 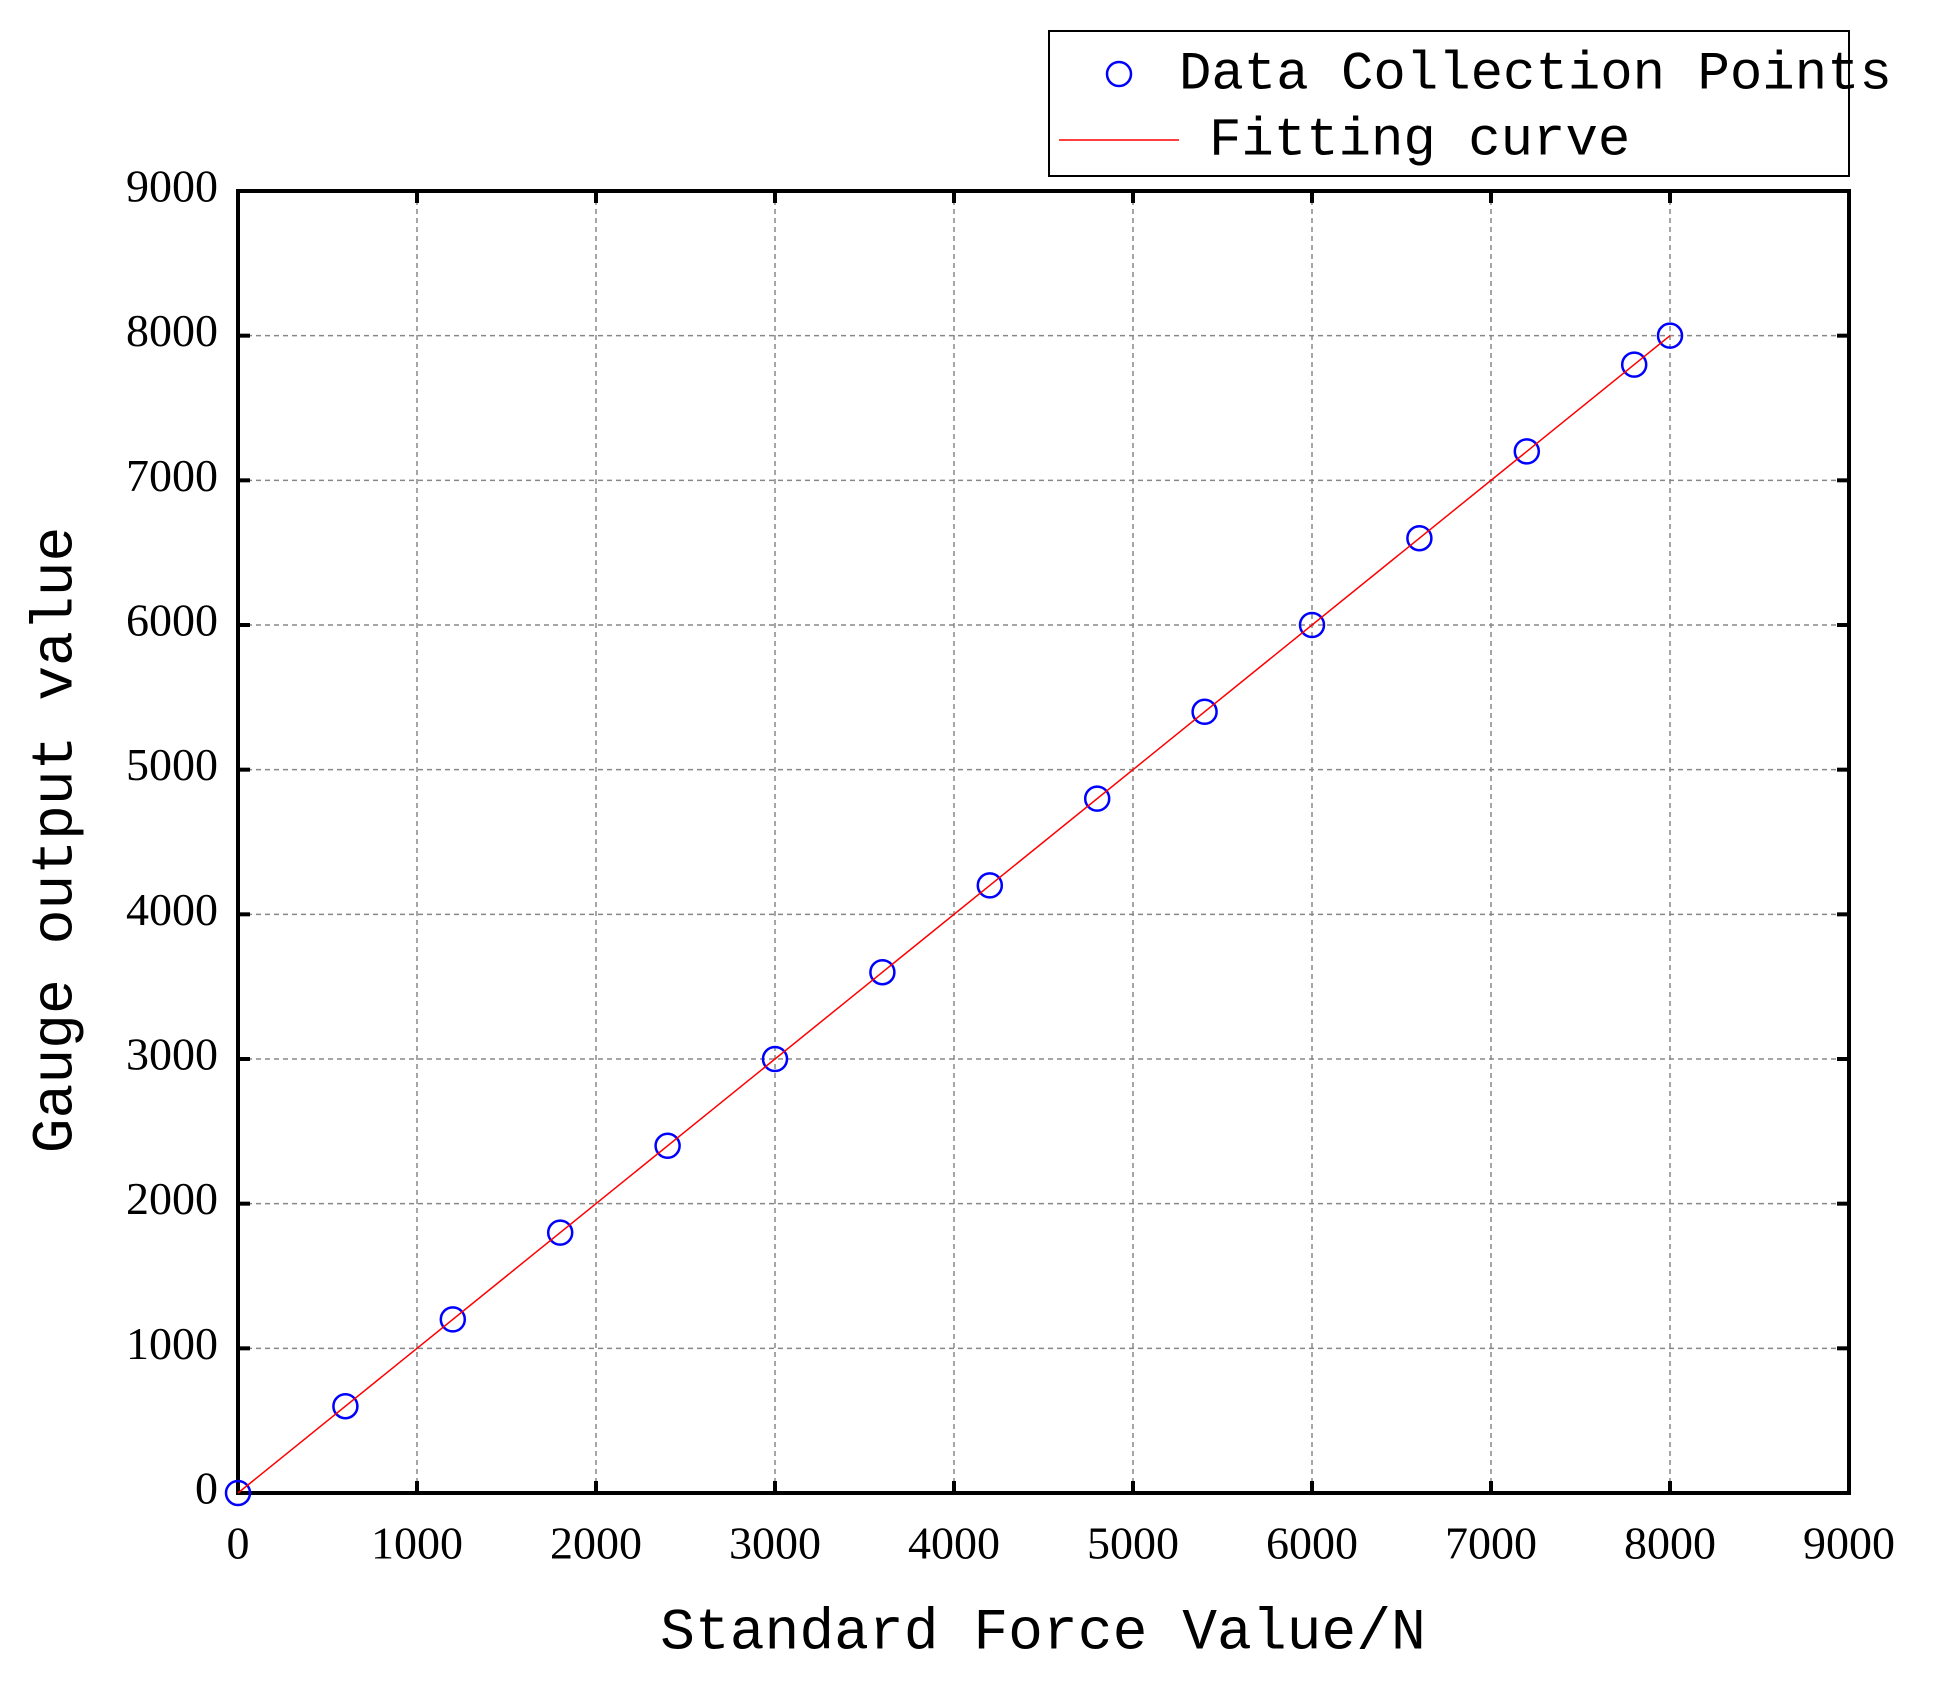 What do you see at coordinates (1419, 140) in the screenshot?
I see `legend-label: Fitting curve` at bounding box center [1419, 140].